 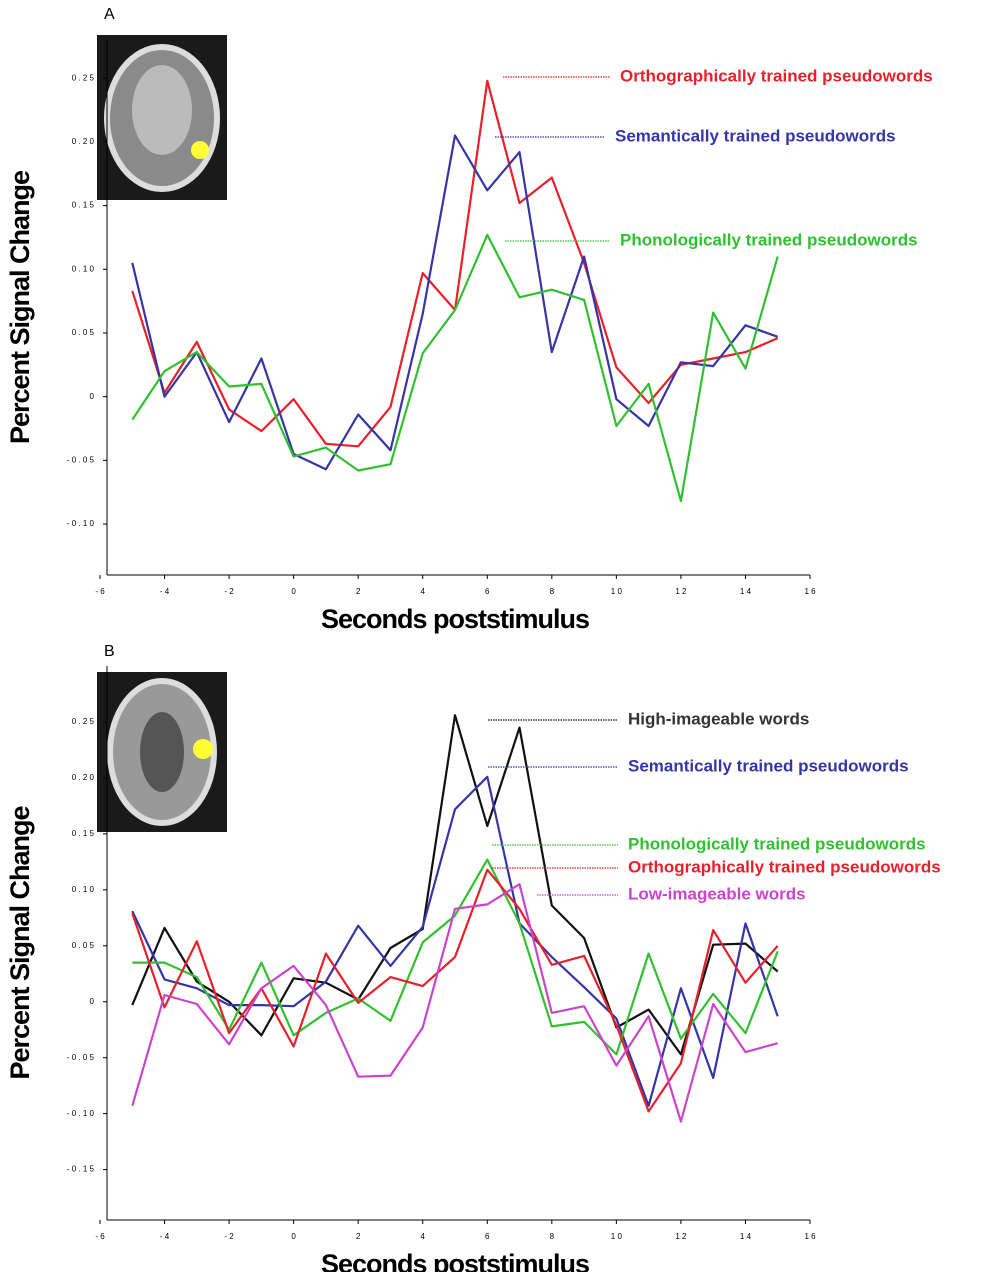 What do you see at coordinates (109, 14) in the screenshot?
I see `panel-label: A` at bounding box center [109, 14].